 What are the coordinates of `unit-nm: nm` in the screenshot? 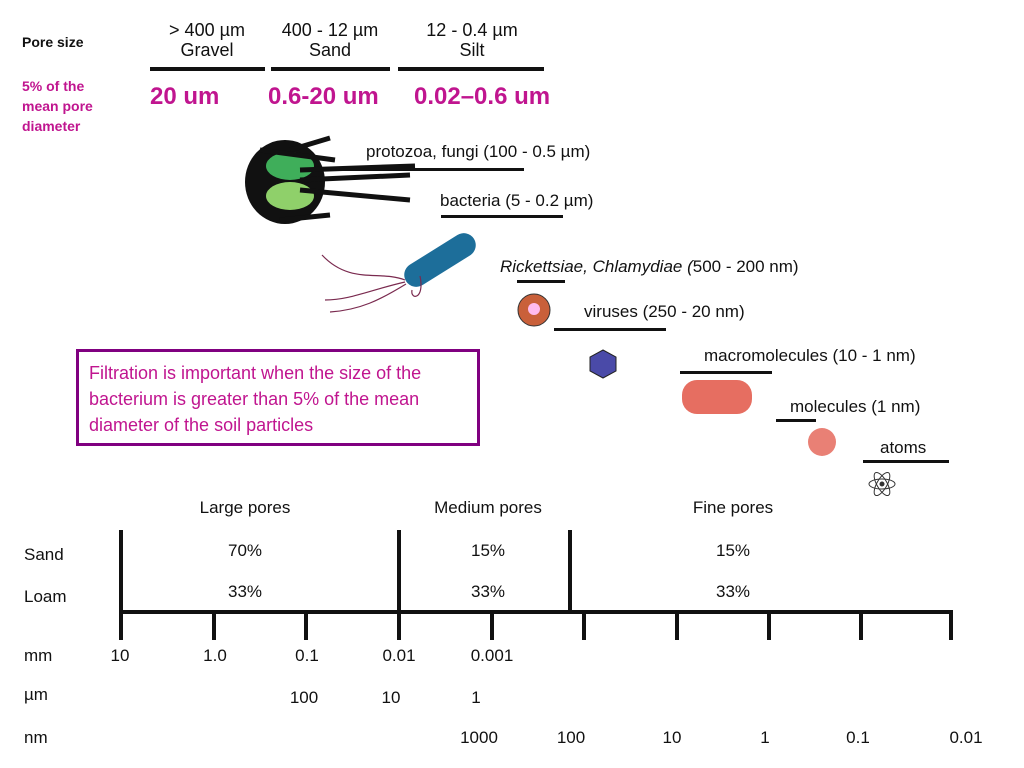 It's located at (36, 737).